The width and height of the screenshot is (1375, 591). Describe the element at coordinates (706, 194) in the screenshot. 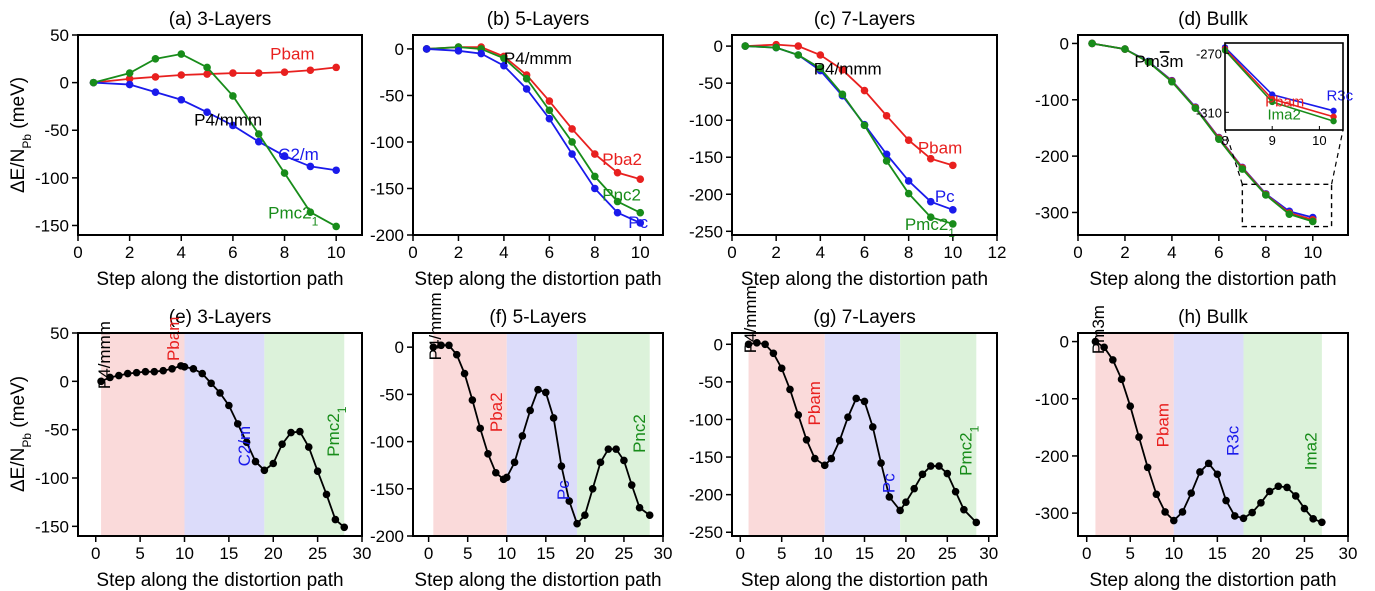

I see `y-tick-label: -200` at that location.